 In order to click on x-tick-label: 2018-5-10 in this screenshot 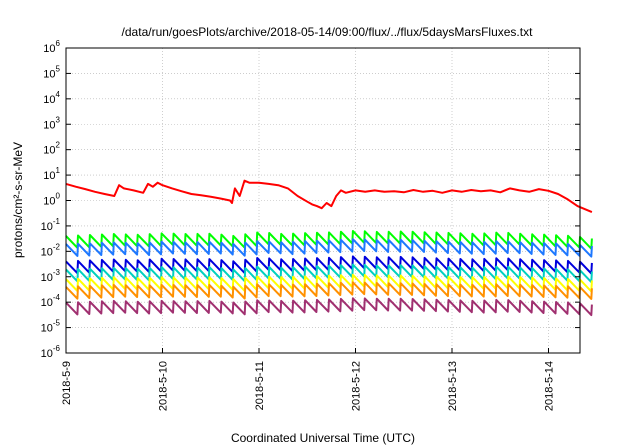, I will do `click(164, 386)`.